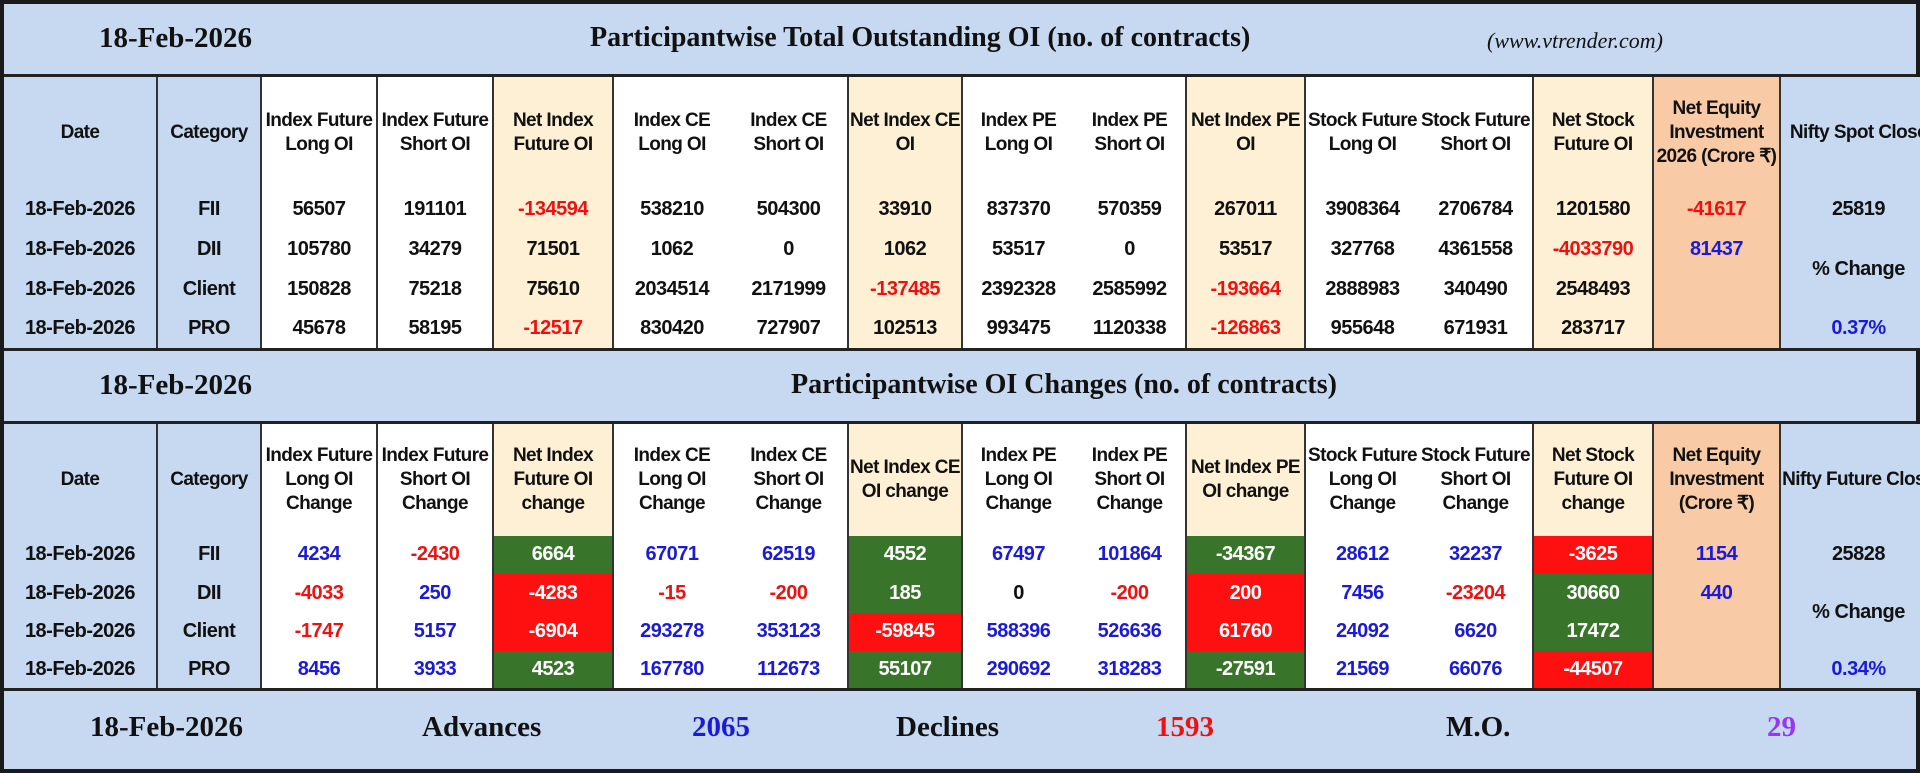  What do you see at coordinates (1849, 612) in the screenshot?
I see `nifty-change-label: % Change` at bounding box center [1849, 612].